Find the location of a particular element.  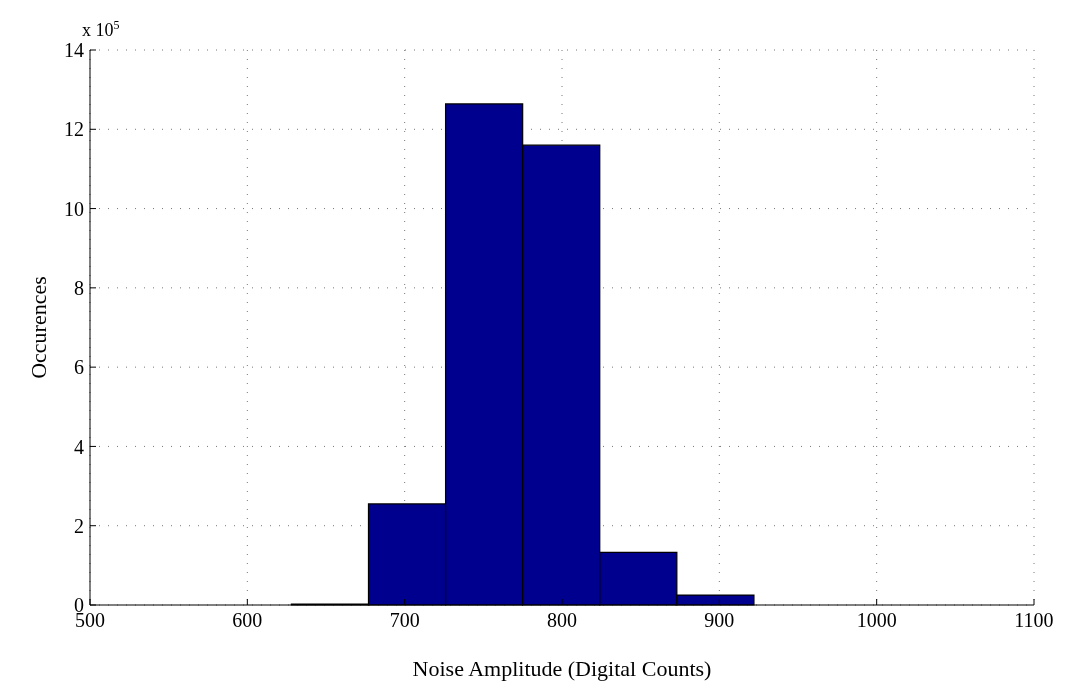

y-tick-label: 4 is located at coordinates (79, 446).